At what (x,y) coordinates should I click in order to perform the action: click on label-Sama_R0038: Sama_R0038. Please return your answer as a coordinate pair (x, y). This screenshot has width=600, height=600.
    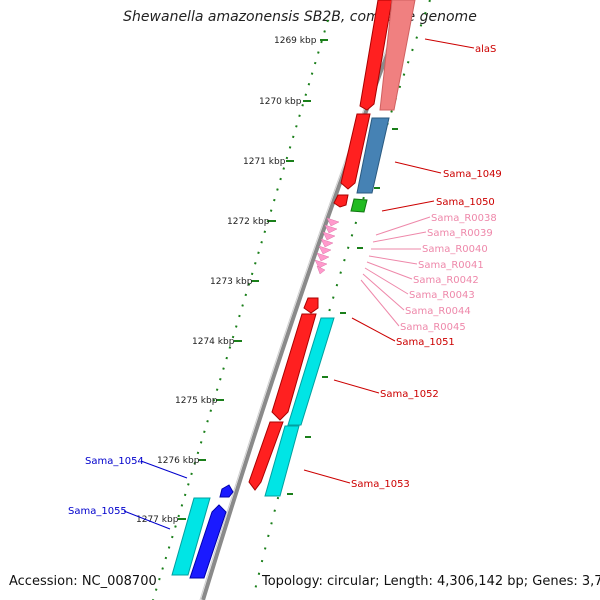
    Looking at the image, I should click on (464, 218).